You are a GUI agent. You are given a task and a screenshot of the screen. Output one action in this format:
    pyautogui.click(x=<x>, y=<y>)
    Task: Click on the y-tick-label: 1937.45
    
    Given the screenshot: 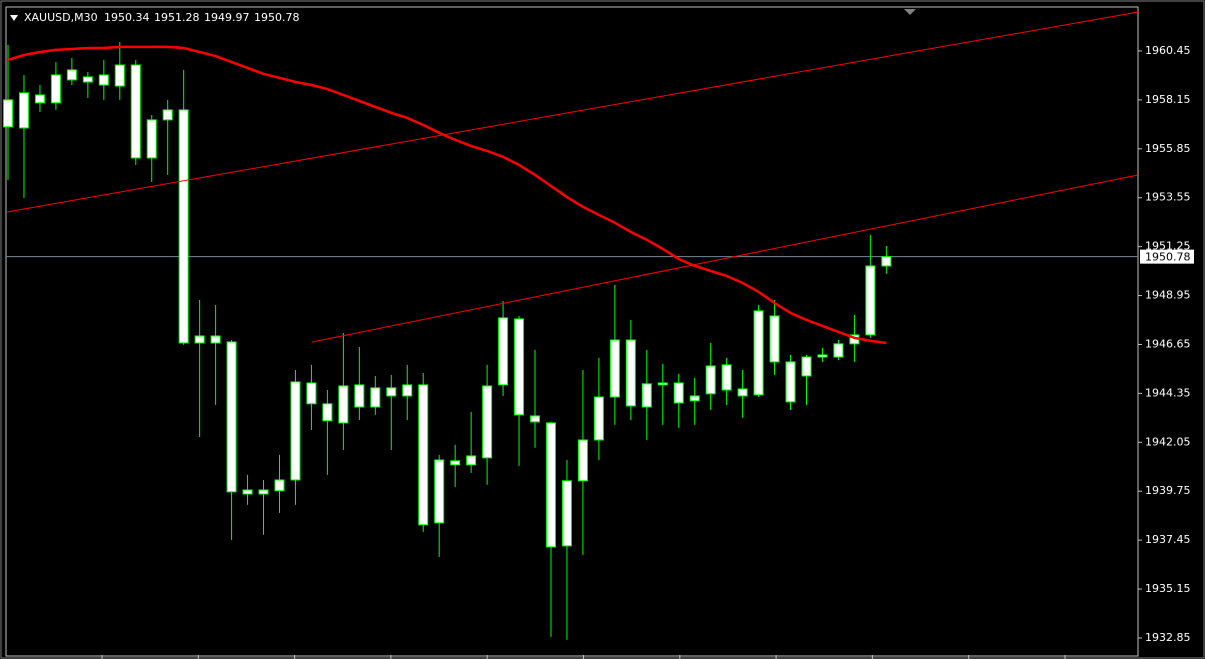 What is the action you would take?
    pyautogui.click(x=1168, y=539)
    